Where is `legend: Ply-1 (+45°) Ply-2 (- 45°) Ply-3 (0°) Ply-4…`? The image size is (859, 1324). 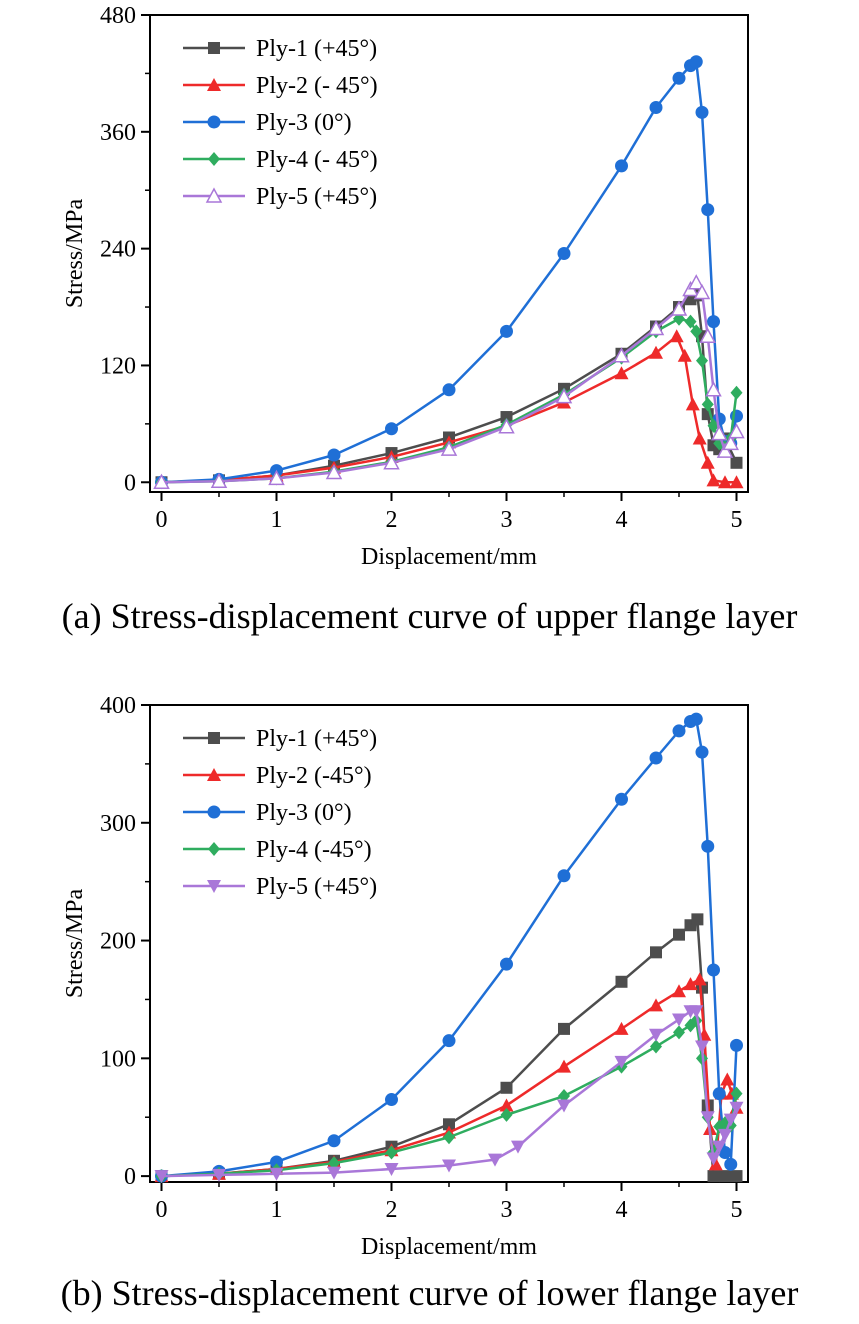
legend: Ply-1 (+45°) Ply-2 (- 45°) Ply-3 (0°) Ply-4… is located at coordinates (280, 123).